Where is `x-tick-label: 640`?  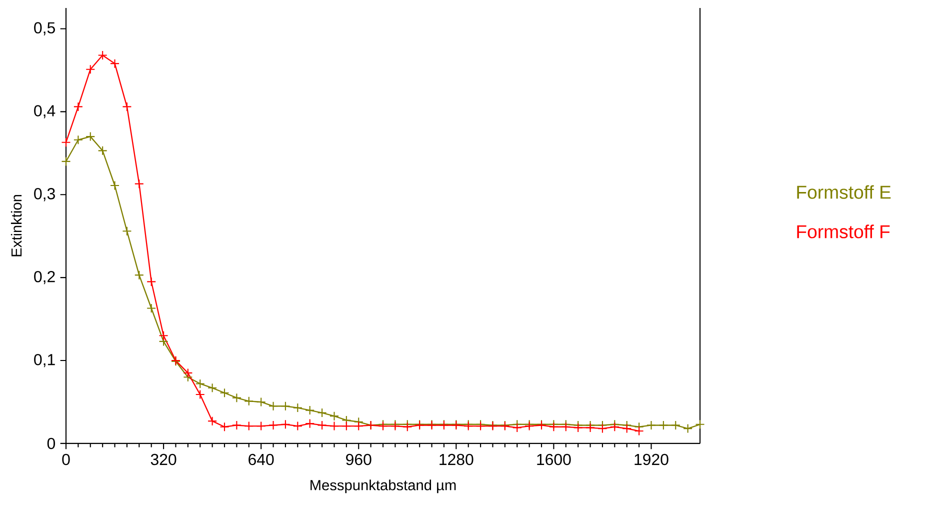 x-tick-label: 640 is located at coordinates (261, 460).